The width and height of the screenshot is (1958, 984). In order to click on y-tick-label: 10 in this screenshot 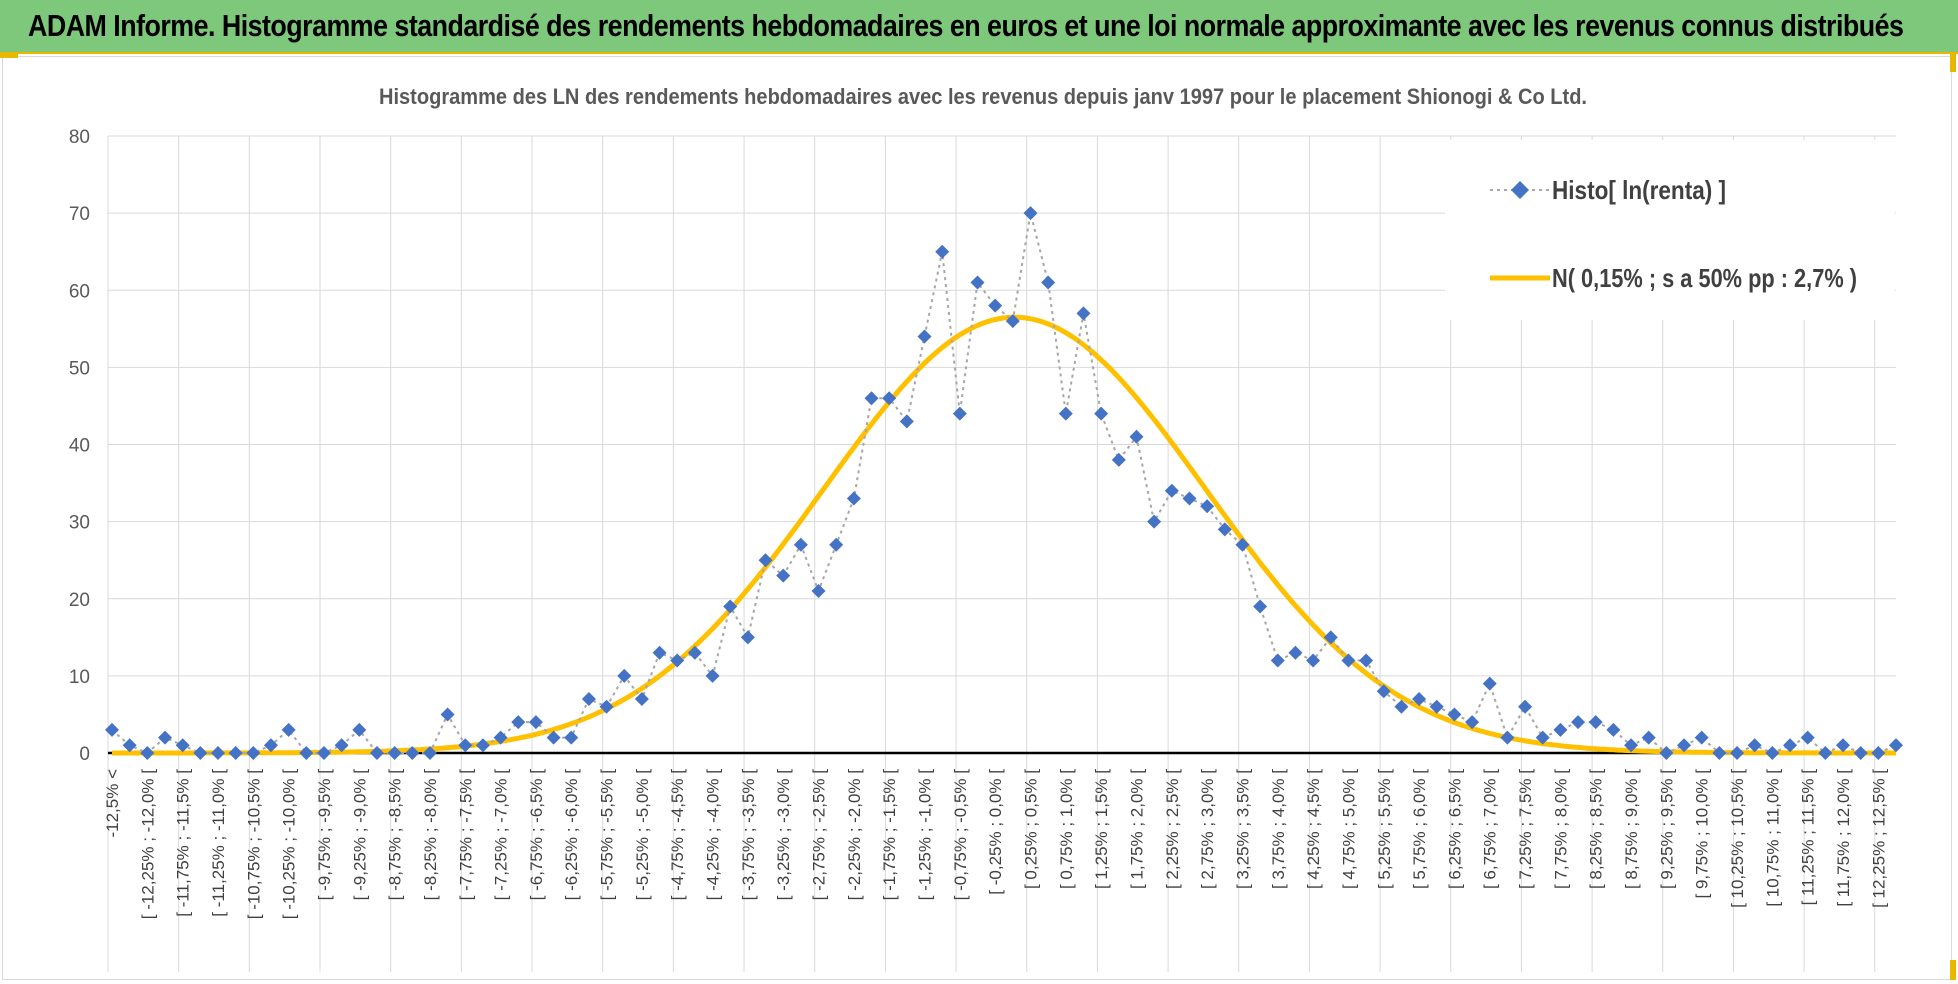, I will do `click(79, 677)`.